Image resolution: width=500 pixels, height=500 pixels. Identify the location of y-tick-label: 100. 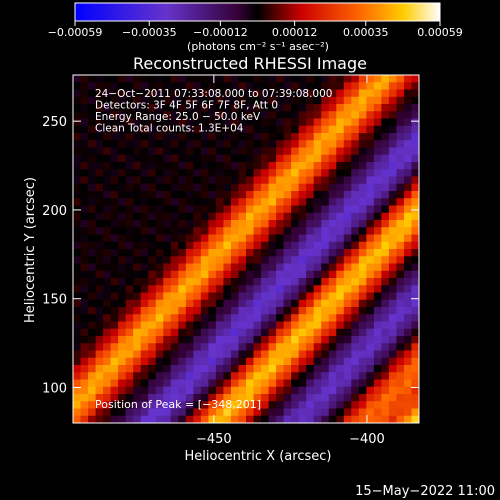
(54, 388).